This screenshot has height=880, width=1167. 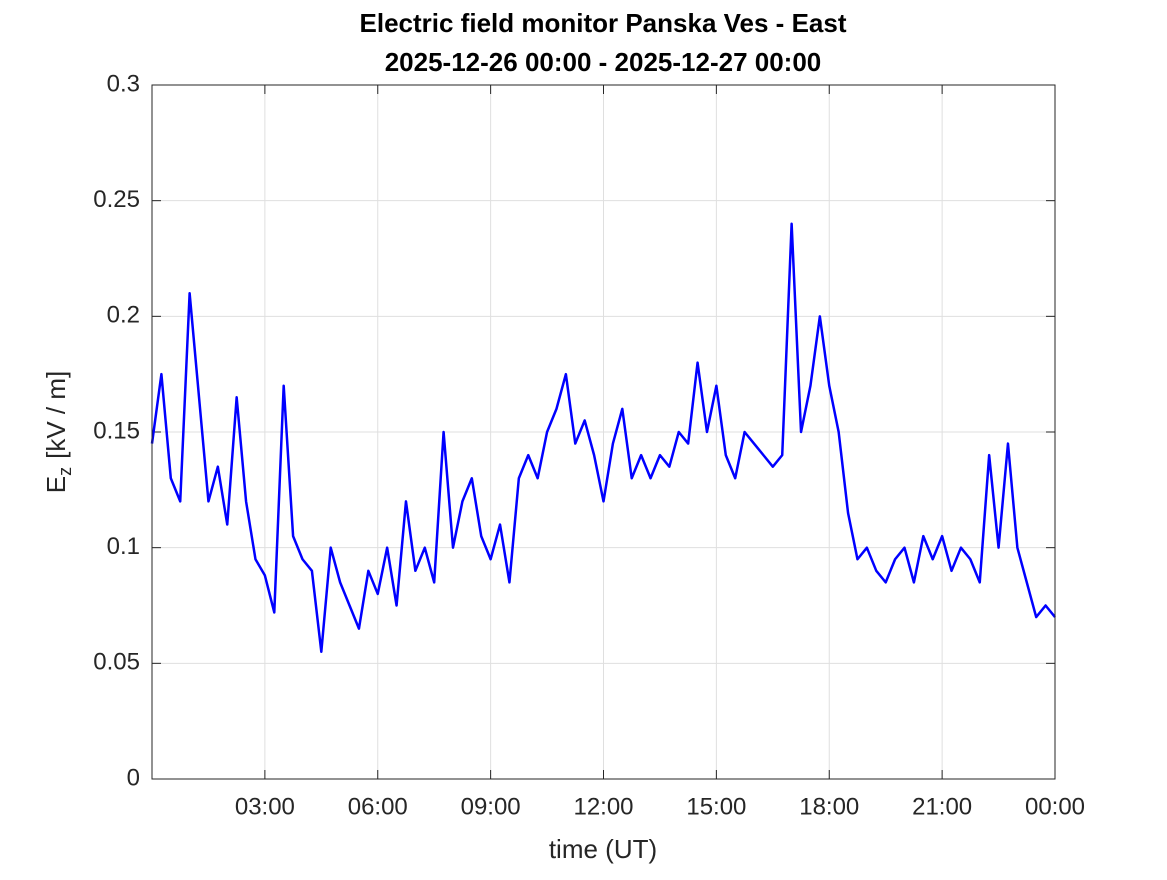 I want to click on y-tick-label: 0.2, so click(x=123, y=315).